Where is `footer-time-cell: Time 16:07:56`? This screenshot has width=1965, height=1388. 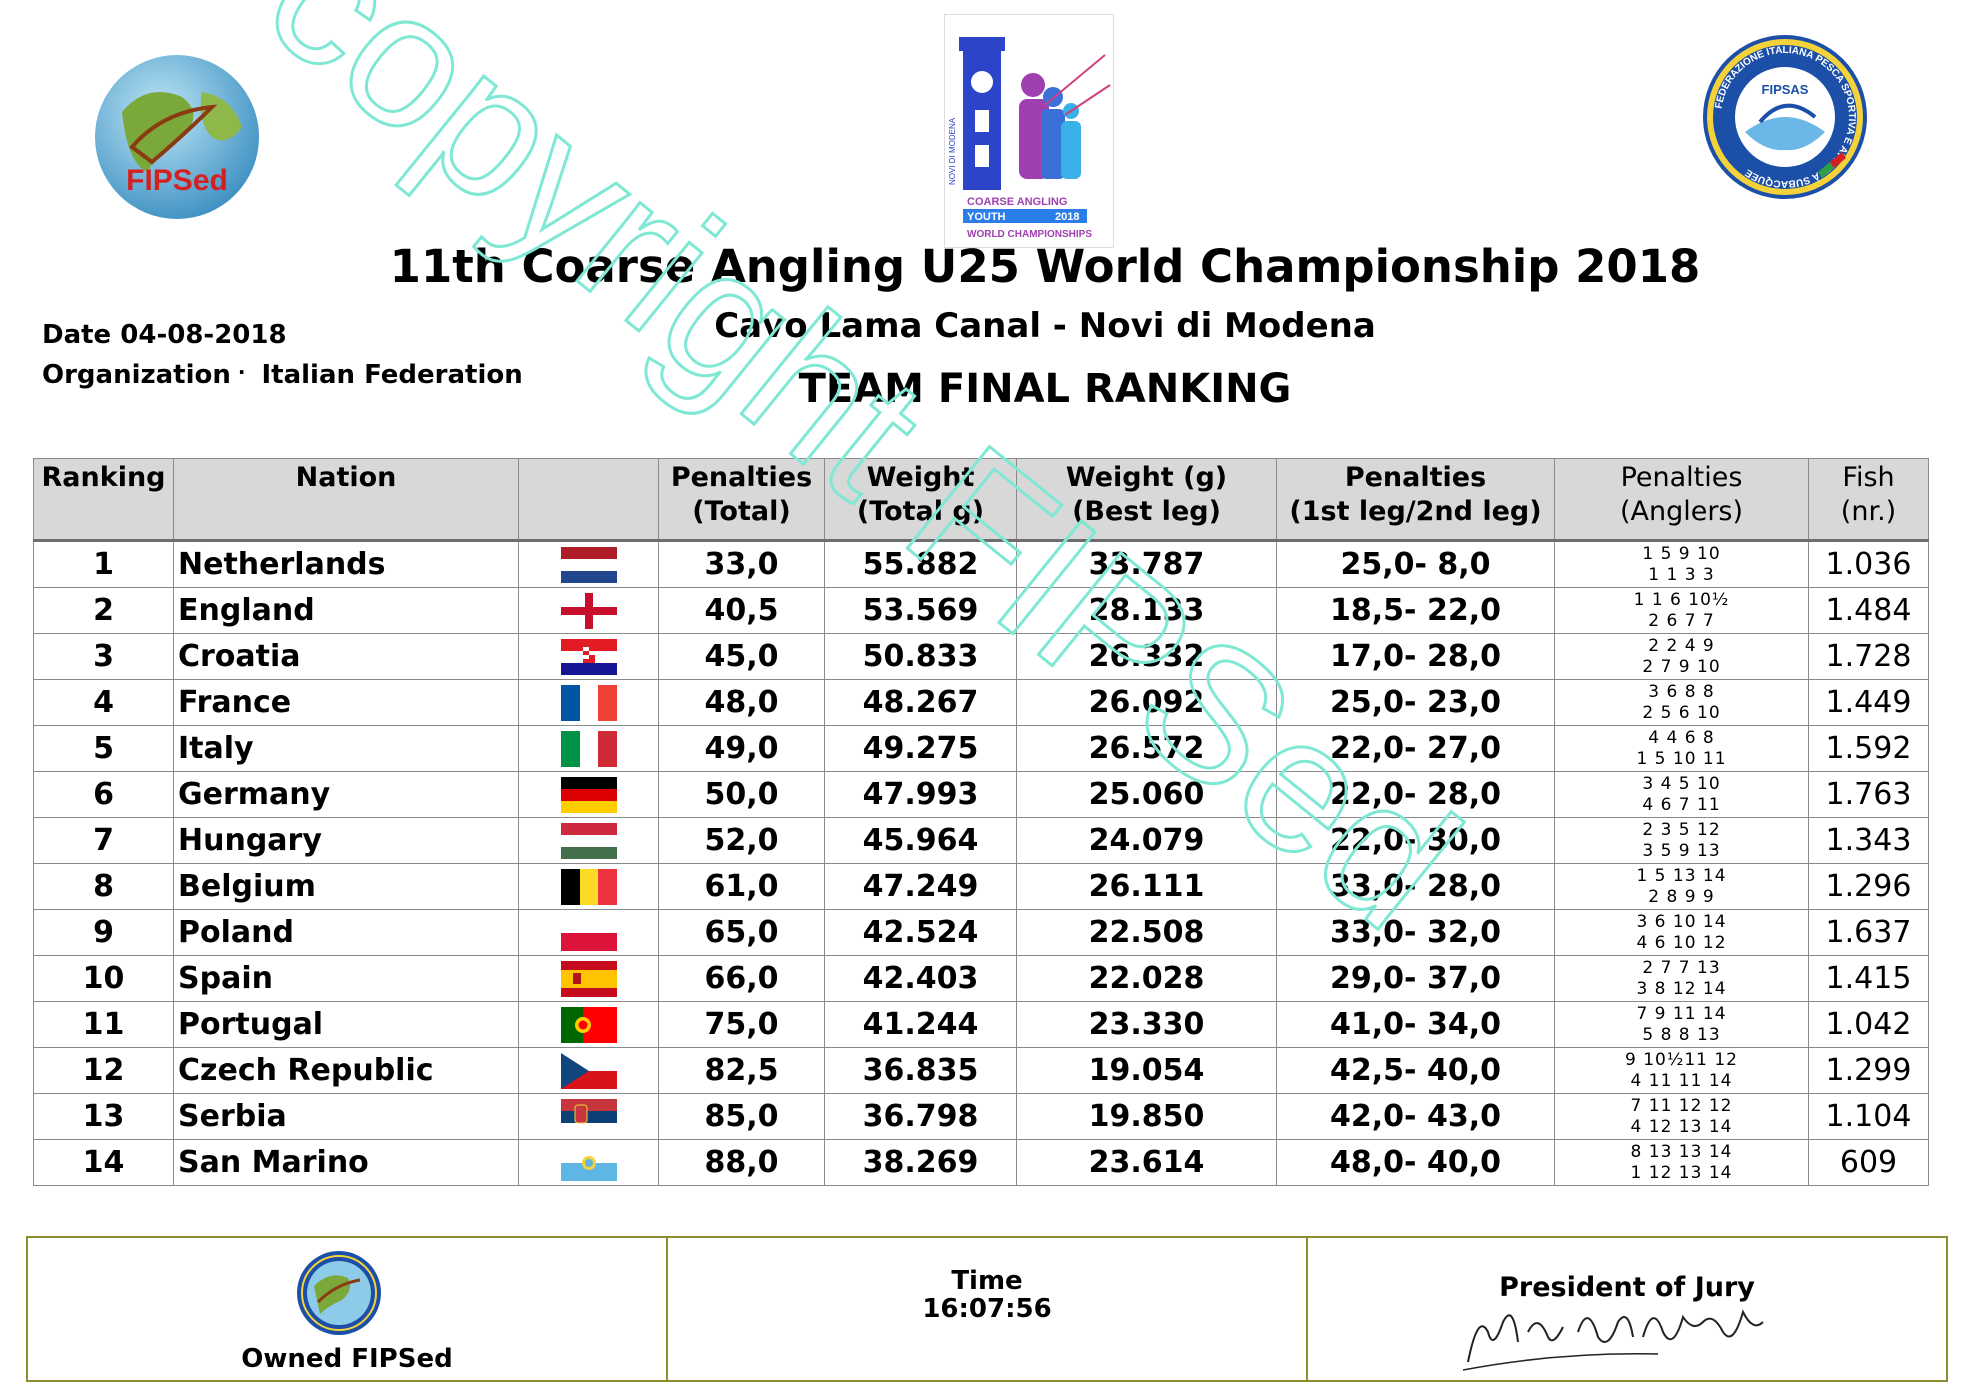
footer-time-cell: Time 16:07:56 is located at coordinates (988, 1309).